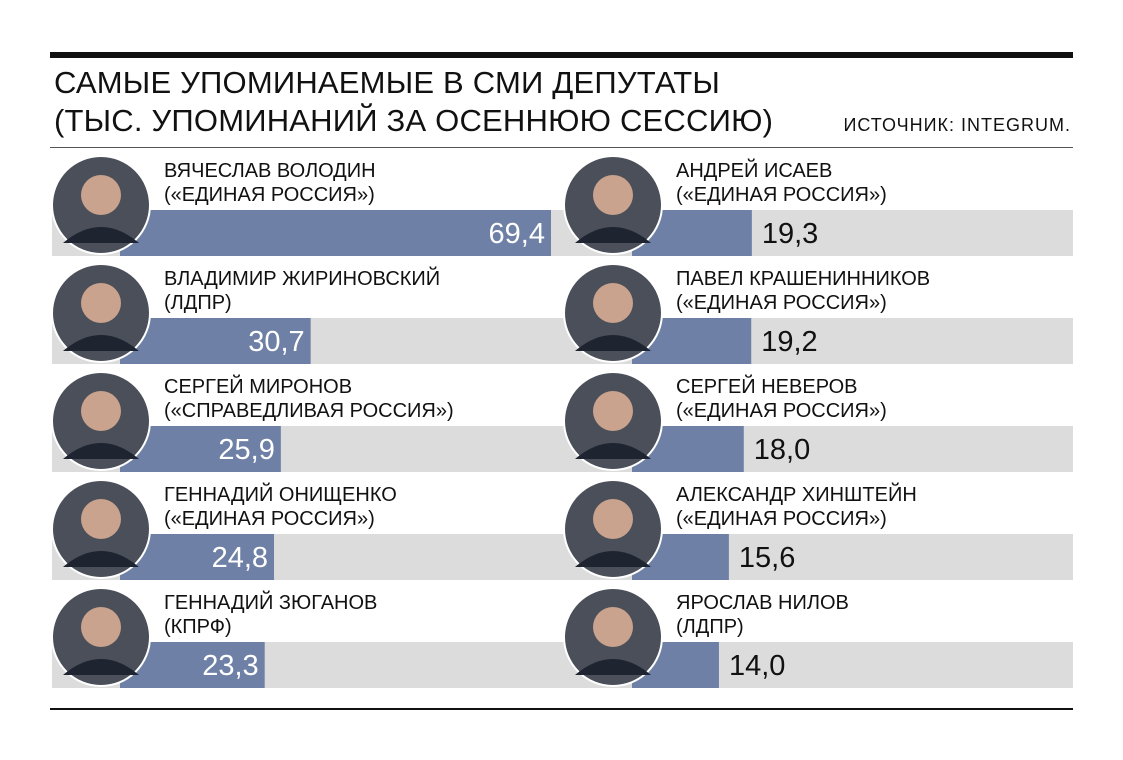  What do you see at coordinates (270, 171) in the screenshot?
I see `deputy-name: ВЯЧЕСЛАВ ВОЛОДИН` at bounding box center [270, 171].